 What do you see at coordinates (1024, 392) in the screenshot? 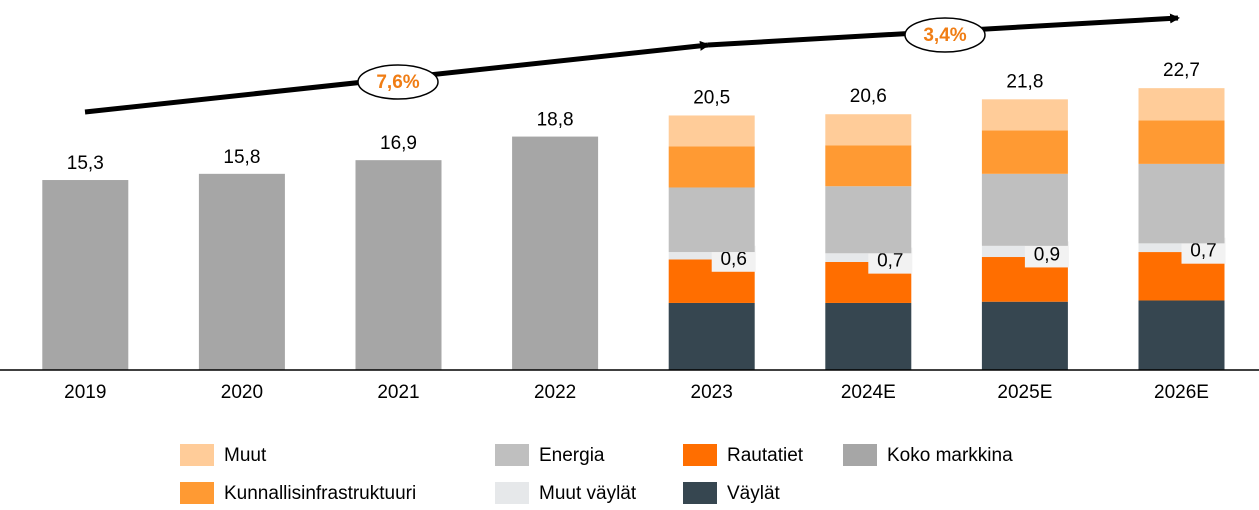
I see `x-tick-label: 2025E` at bounding box center [1024, 392].